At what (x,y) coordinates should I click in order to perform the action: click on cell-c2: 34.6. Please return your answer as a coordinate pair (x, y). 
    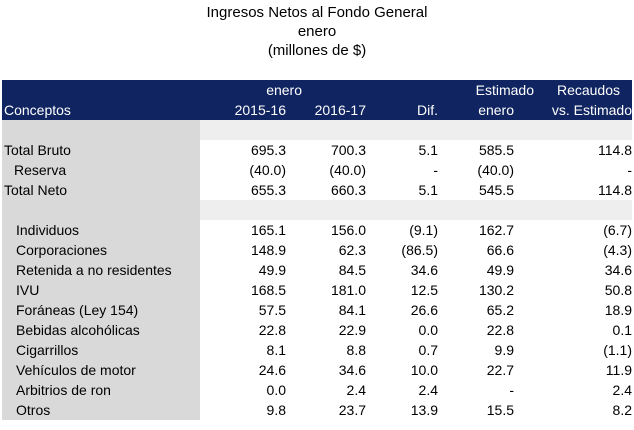
    Looking at the image, I should click on (352, 370).